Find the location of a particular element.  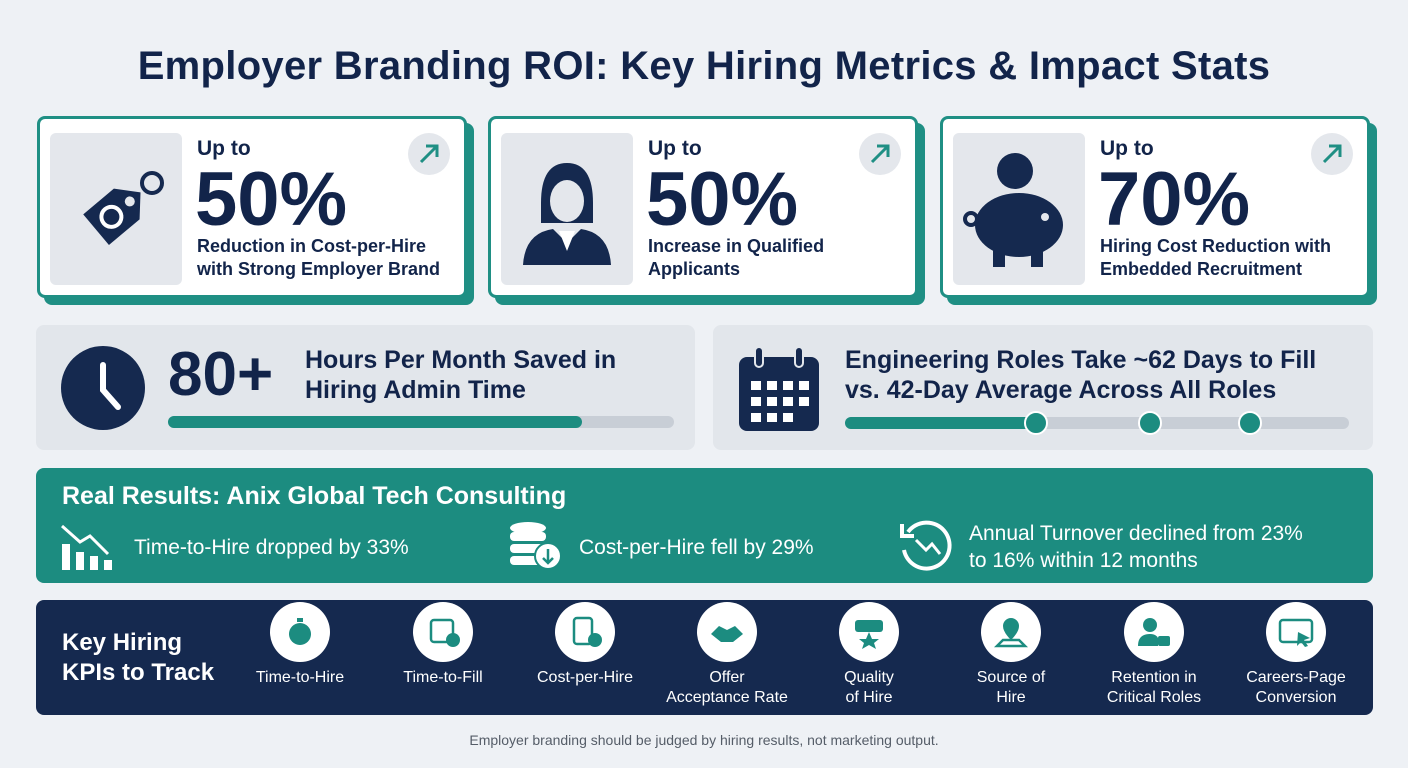

kpi-label: Offer Acceptance Rate is located at coordinates (727, 687).